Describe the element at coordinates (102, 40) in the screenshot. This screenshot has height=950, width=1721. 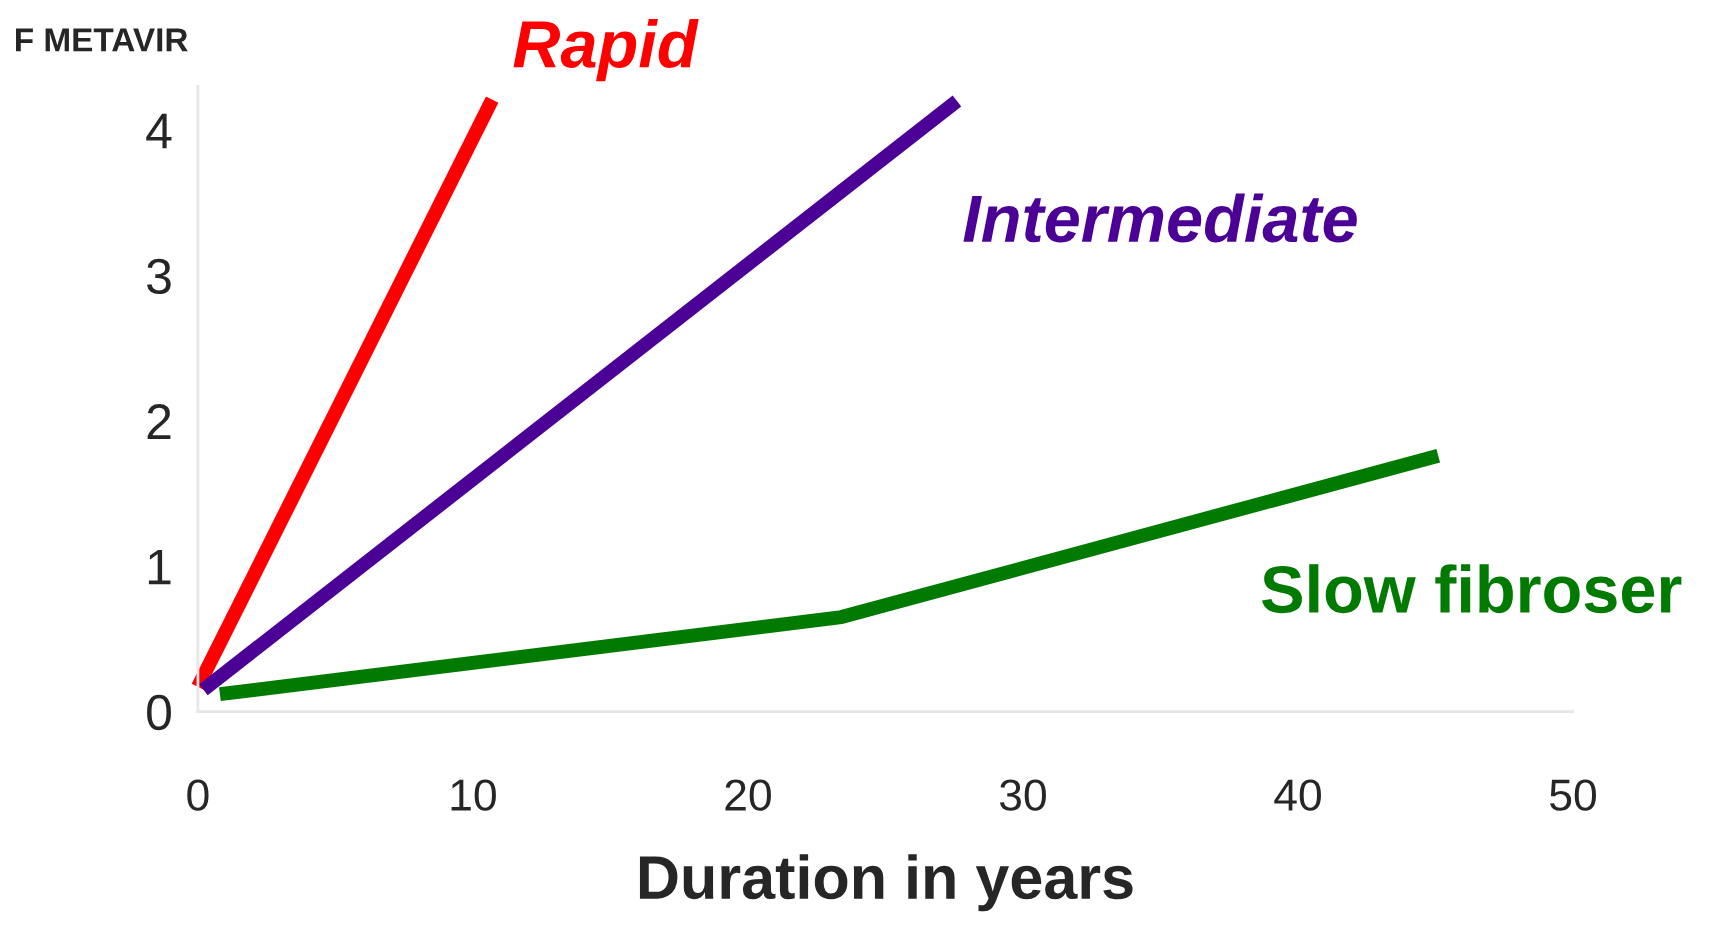
I see `y-axis-title: F METAVIR` at that location.